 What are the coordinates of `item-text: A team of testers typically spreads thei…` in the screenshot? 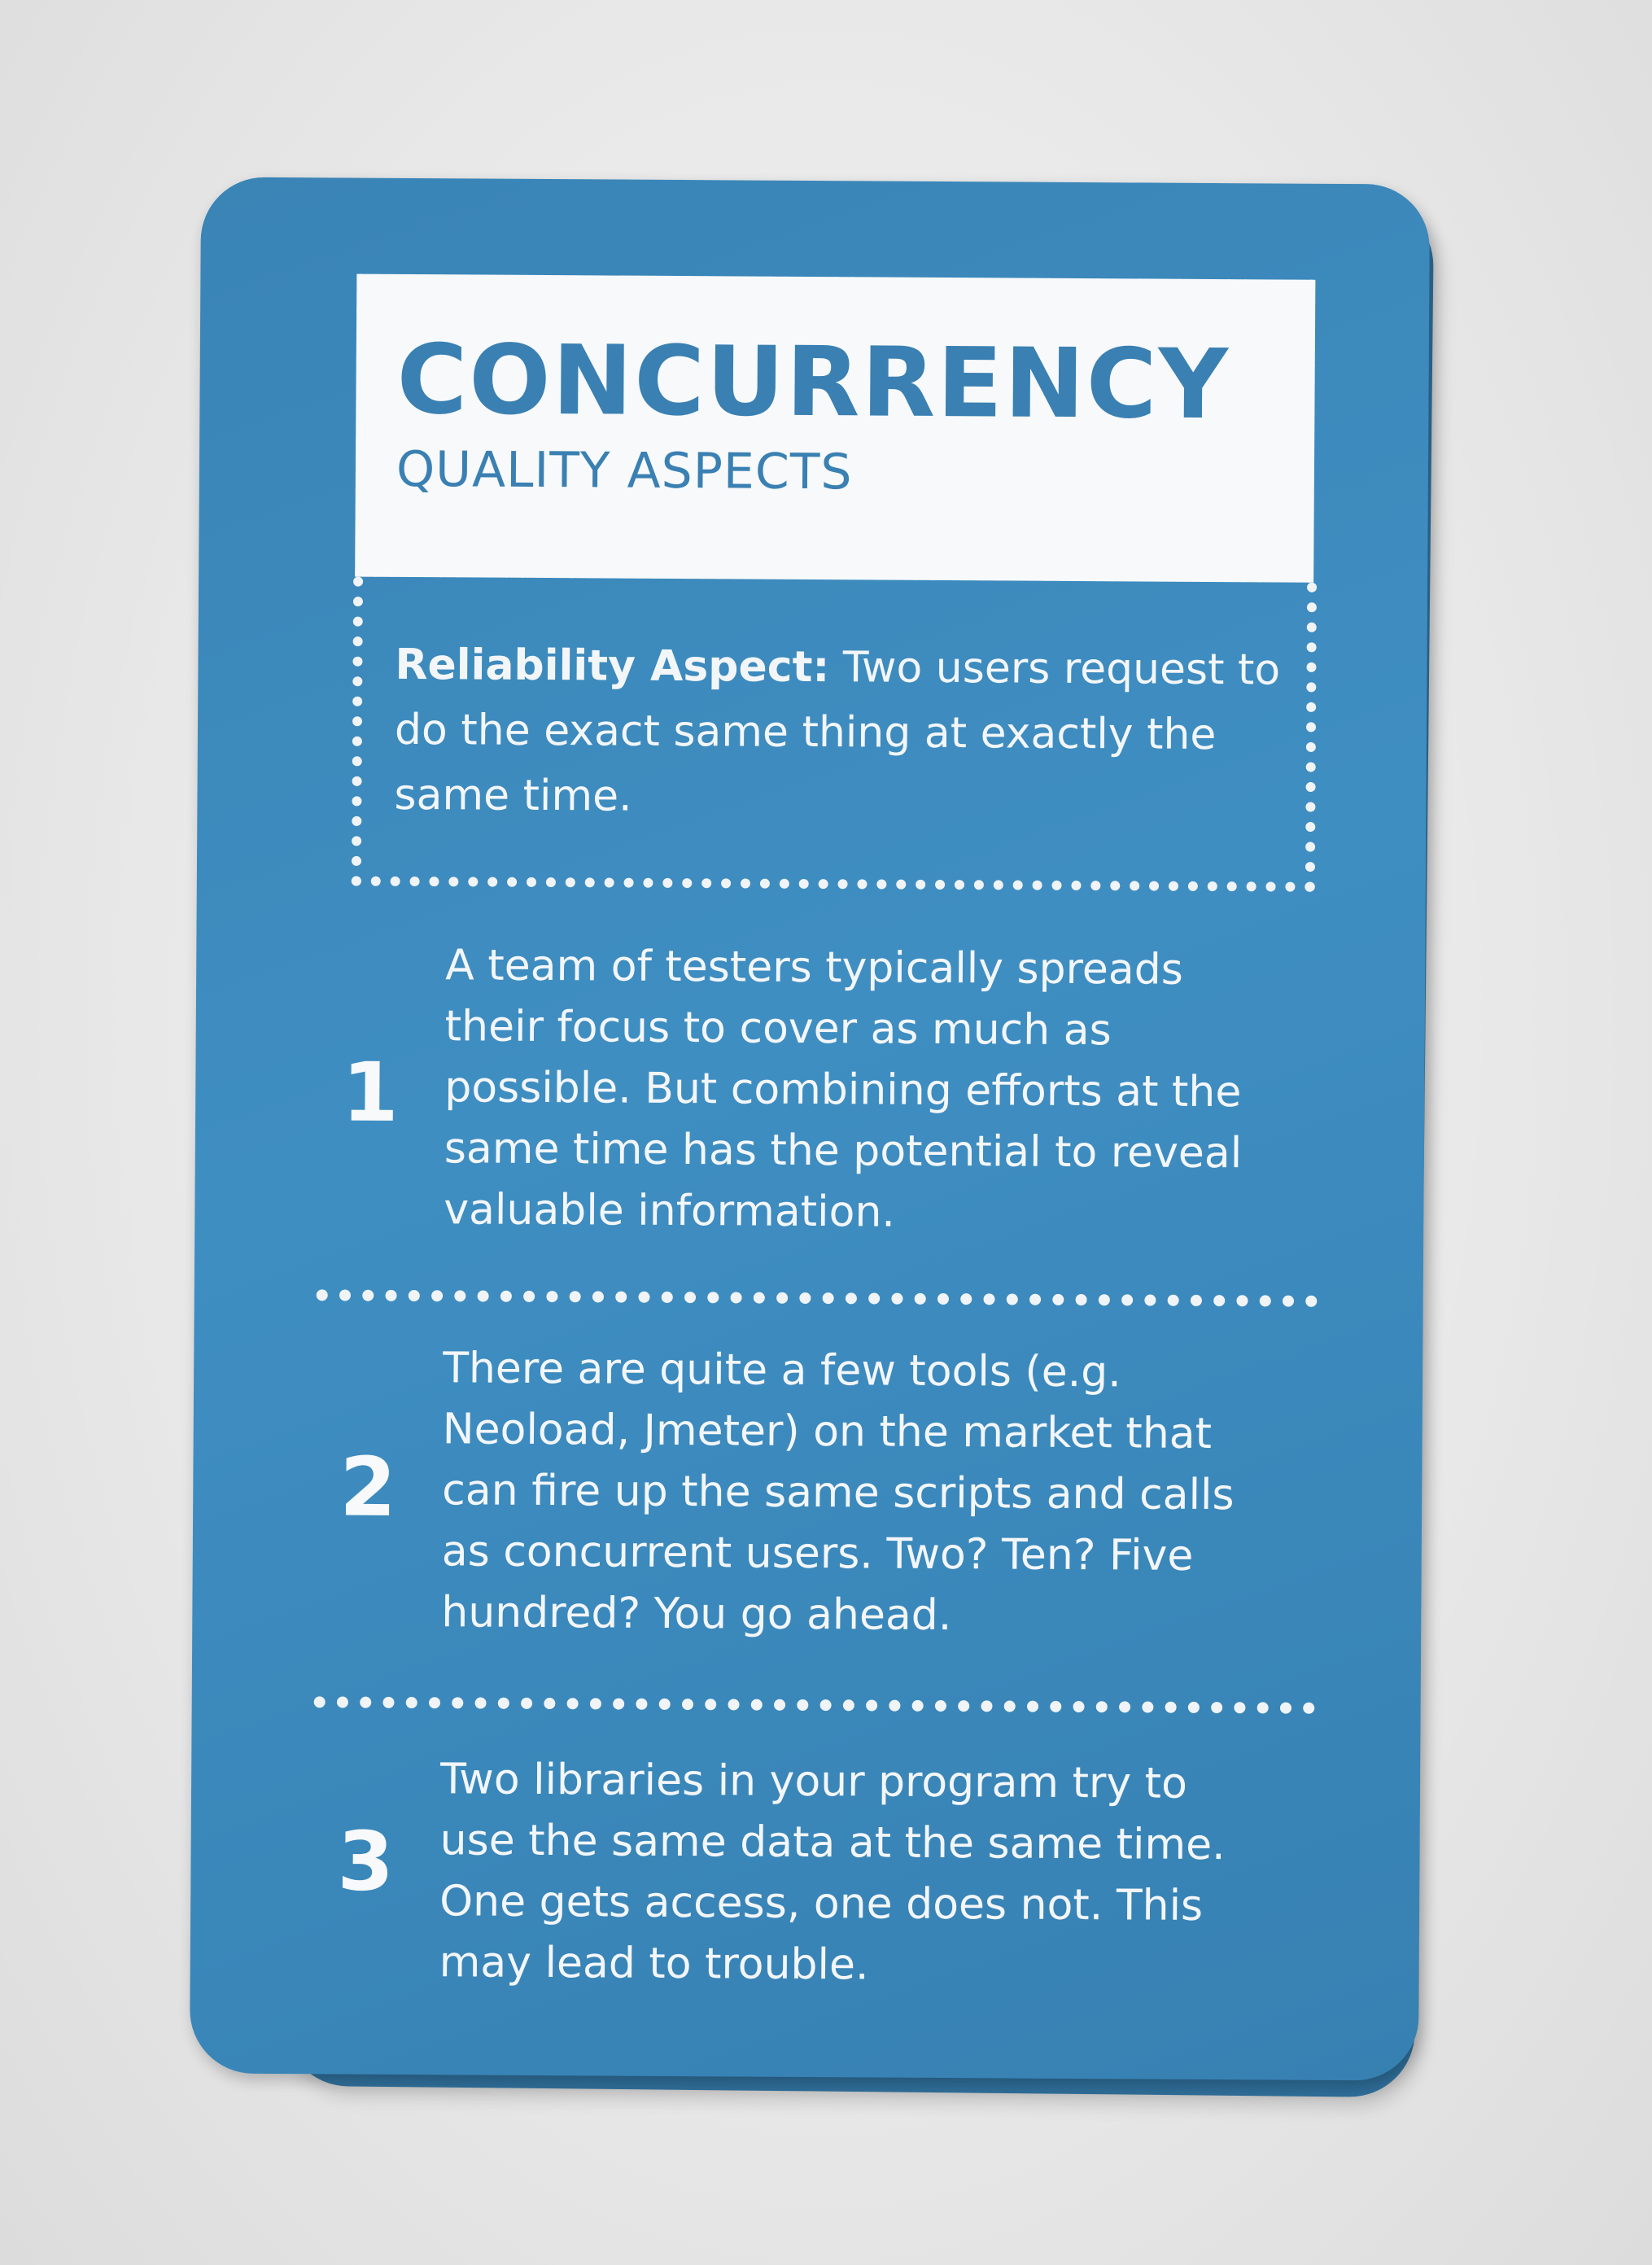 It's located at (843, 1089).